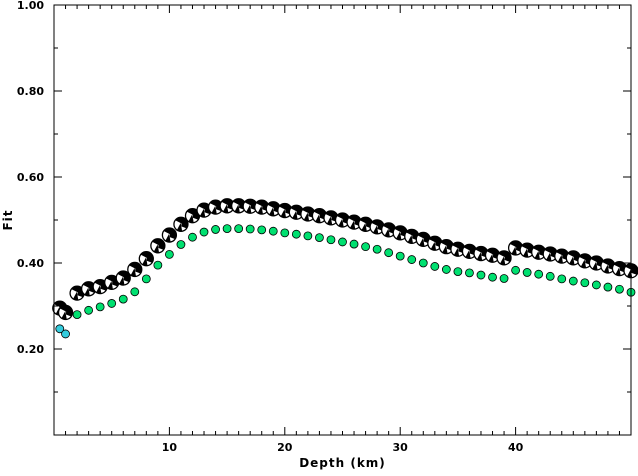 The width and height of the screenshot is (638, 476). I want to click on x-tick-label: 10, so click(170, 447).